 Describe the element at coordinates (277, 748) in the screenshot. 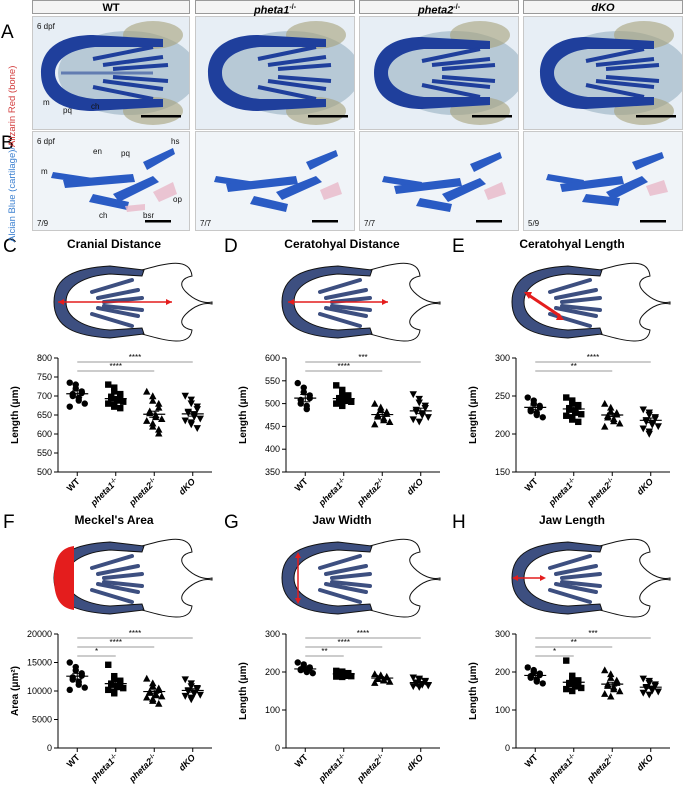

I see `y-tick-label: 0` at that location.